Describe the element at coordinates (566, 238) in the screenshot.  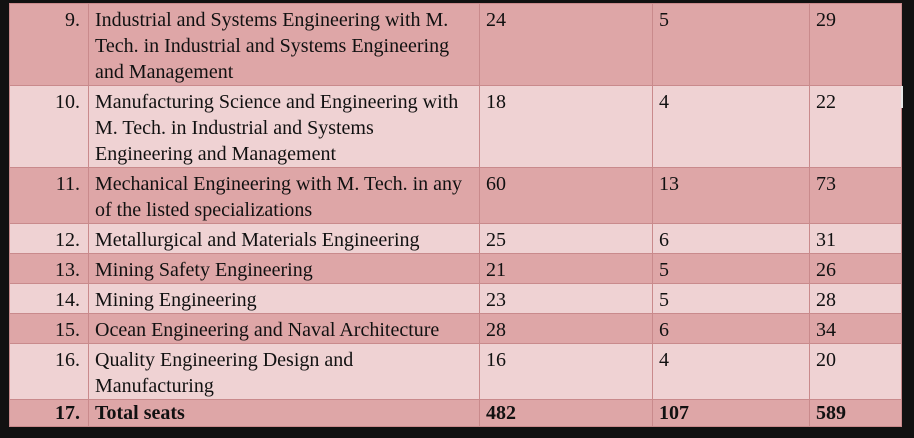
I see `seat-count-col1: 25` at that location.